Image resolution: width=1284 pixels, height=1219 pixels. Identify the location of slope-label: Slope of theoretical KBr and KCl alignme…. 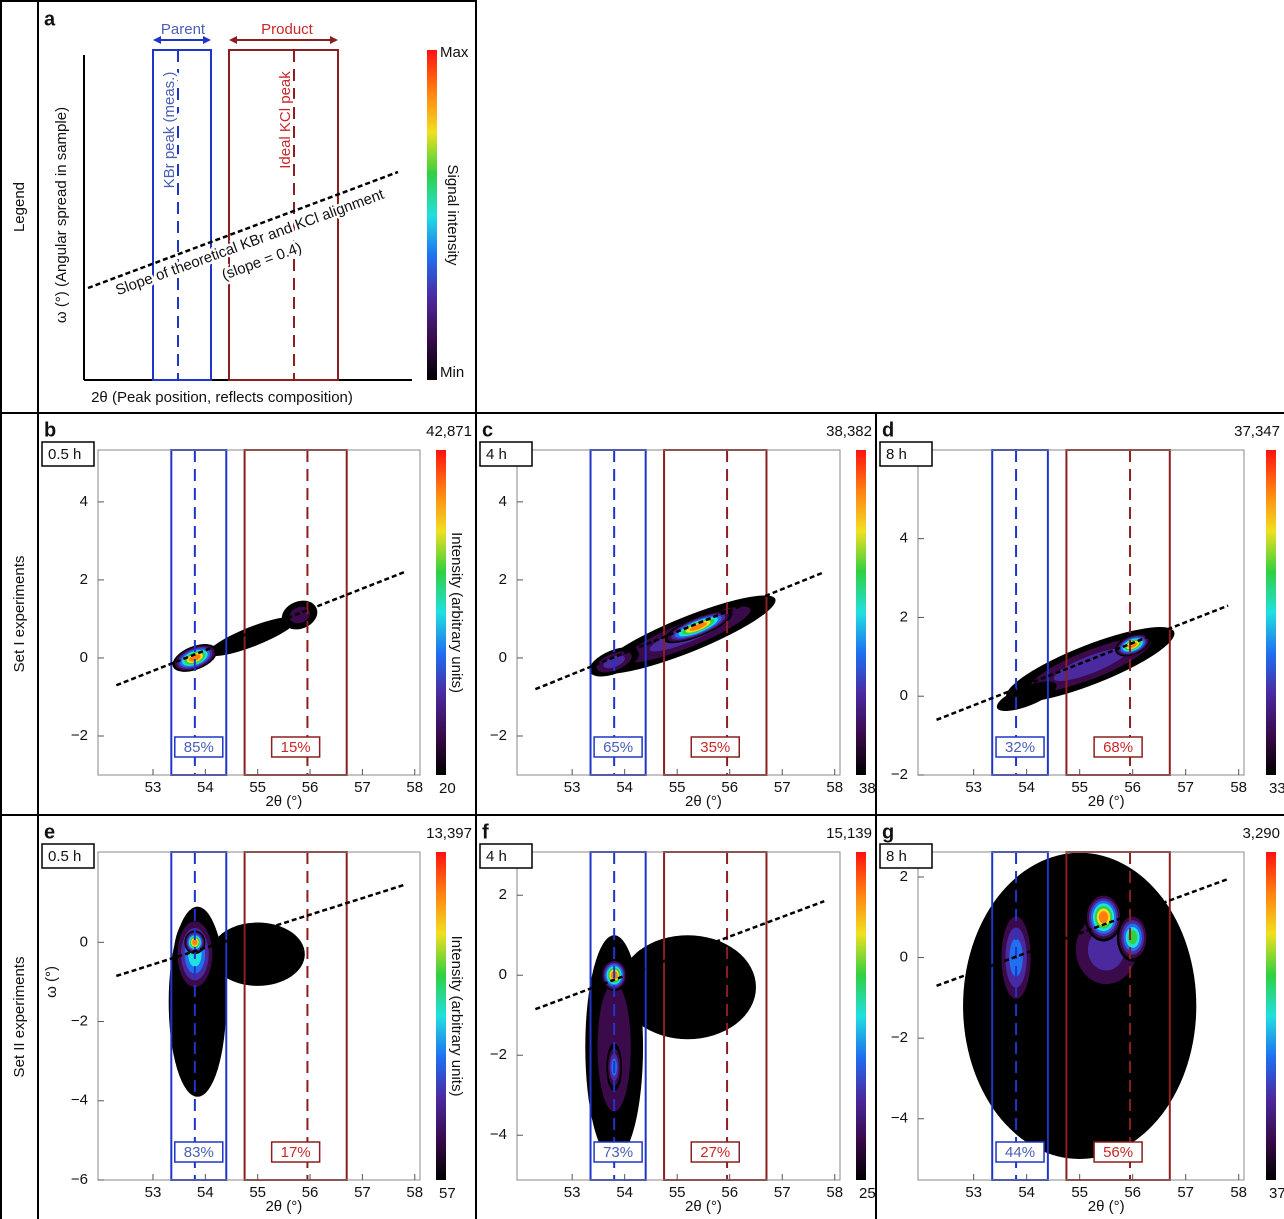
(250, 243).